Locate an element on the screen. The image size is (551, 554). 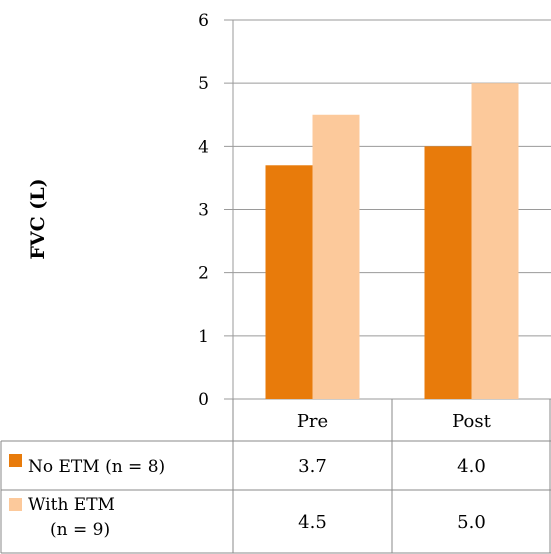
category-label: Pre is located at coordinates (312, 421).